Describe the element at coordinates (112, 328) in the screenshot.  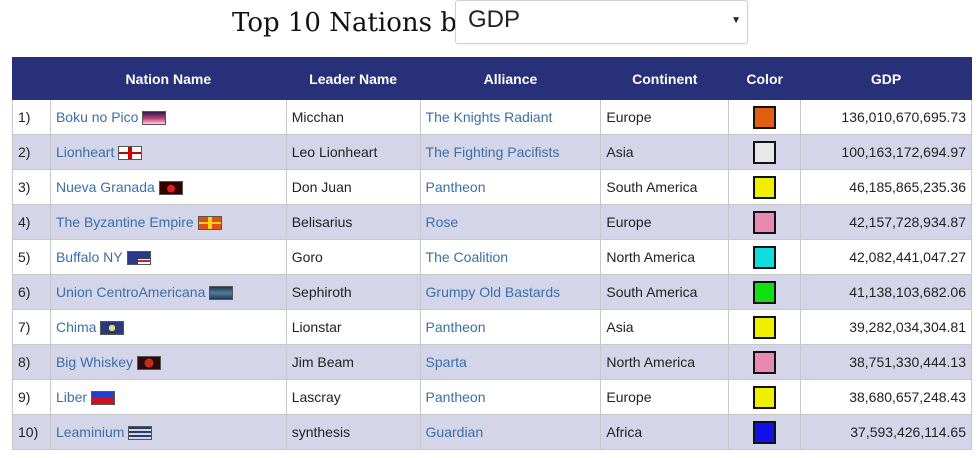
I see `flag-chima-icon` at that location.